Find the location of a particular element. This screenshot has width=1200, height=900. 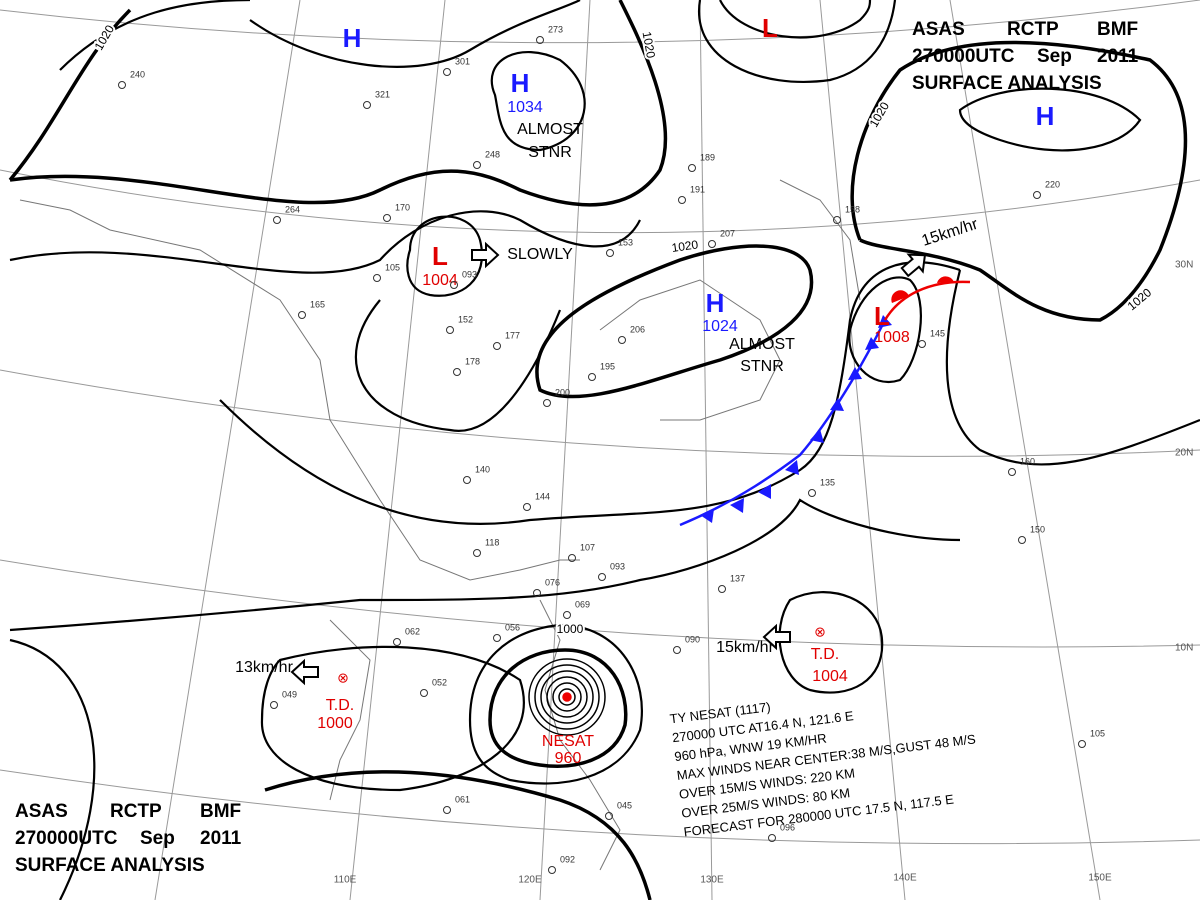

isobar-label: 1020 is located at coordinates (685, 246).